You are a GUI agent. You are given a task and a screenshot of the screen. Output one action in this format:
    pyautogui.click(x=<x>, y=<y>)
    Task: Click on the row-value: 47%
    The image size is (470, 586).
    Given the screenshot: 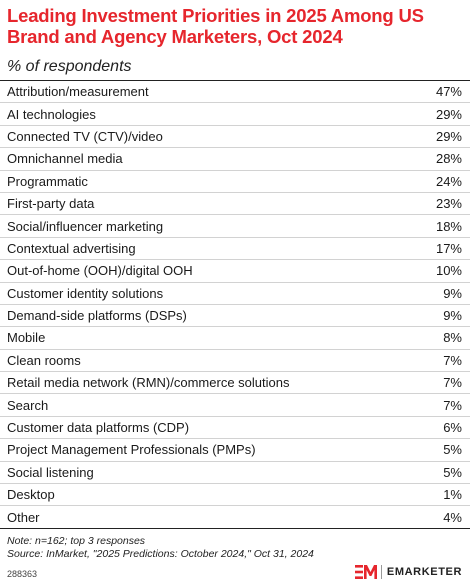 What is the action you would take?
    pyautogui.click(x=448, y=92)
    